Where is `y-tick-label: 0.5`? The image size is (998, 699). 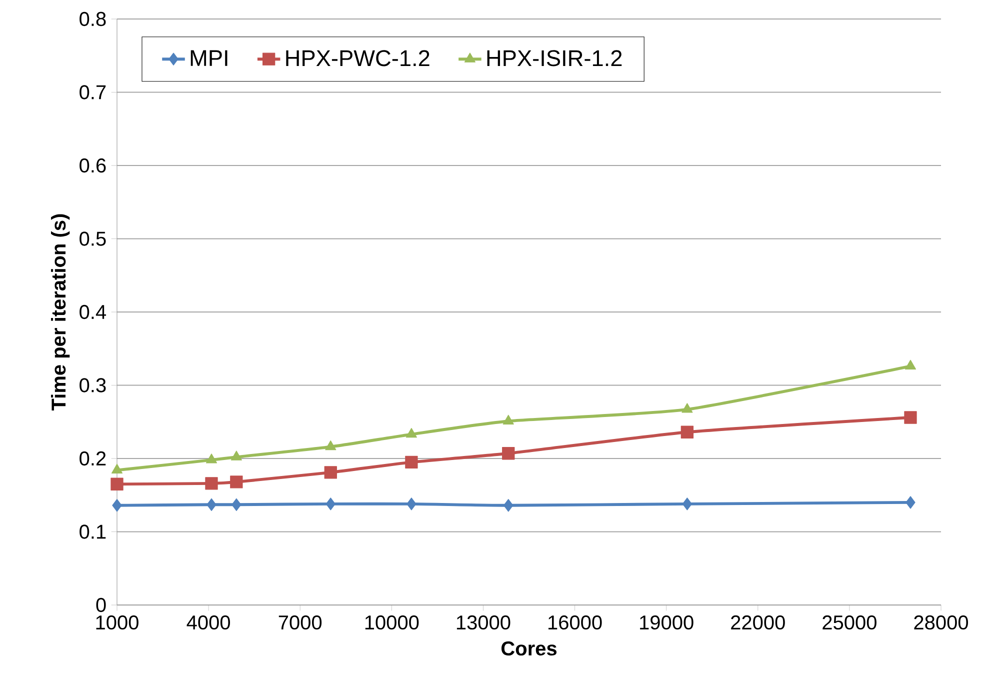
y-tick-label: 0.5 is located at coordinates (93, 239).